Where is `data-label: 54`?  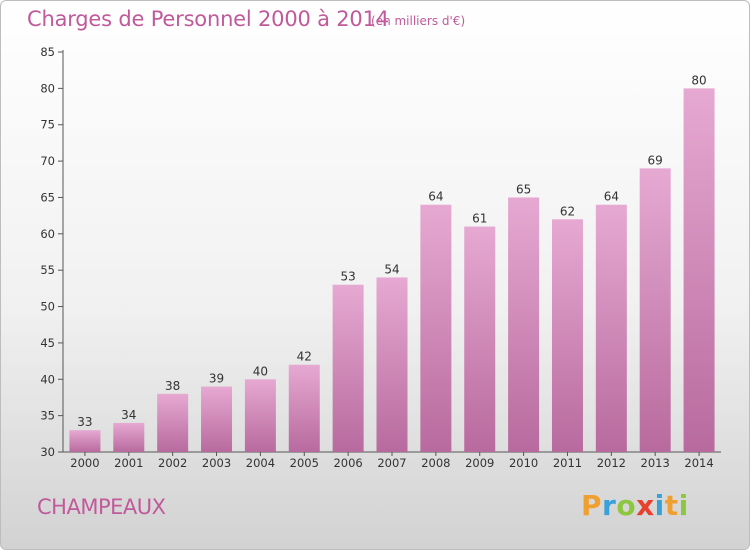
data-label: 54 is located at coordinates (391, 269).